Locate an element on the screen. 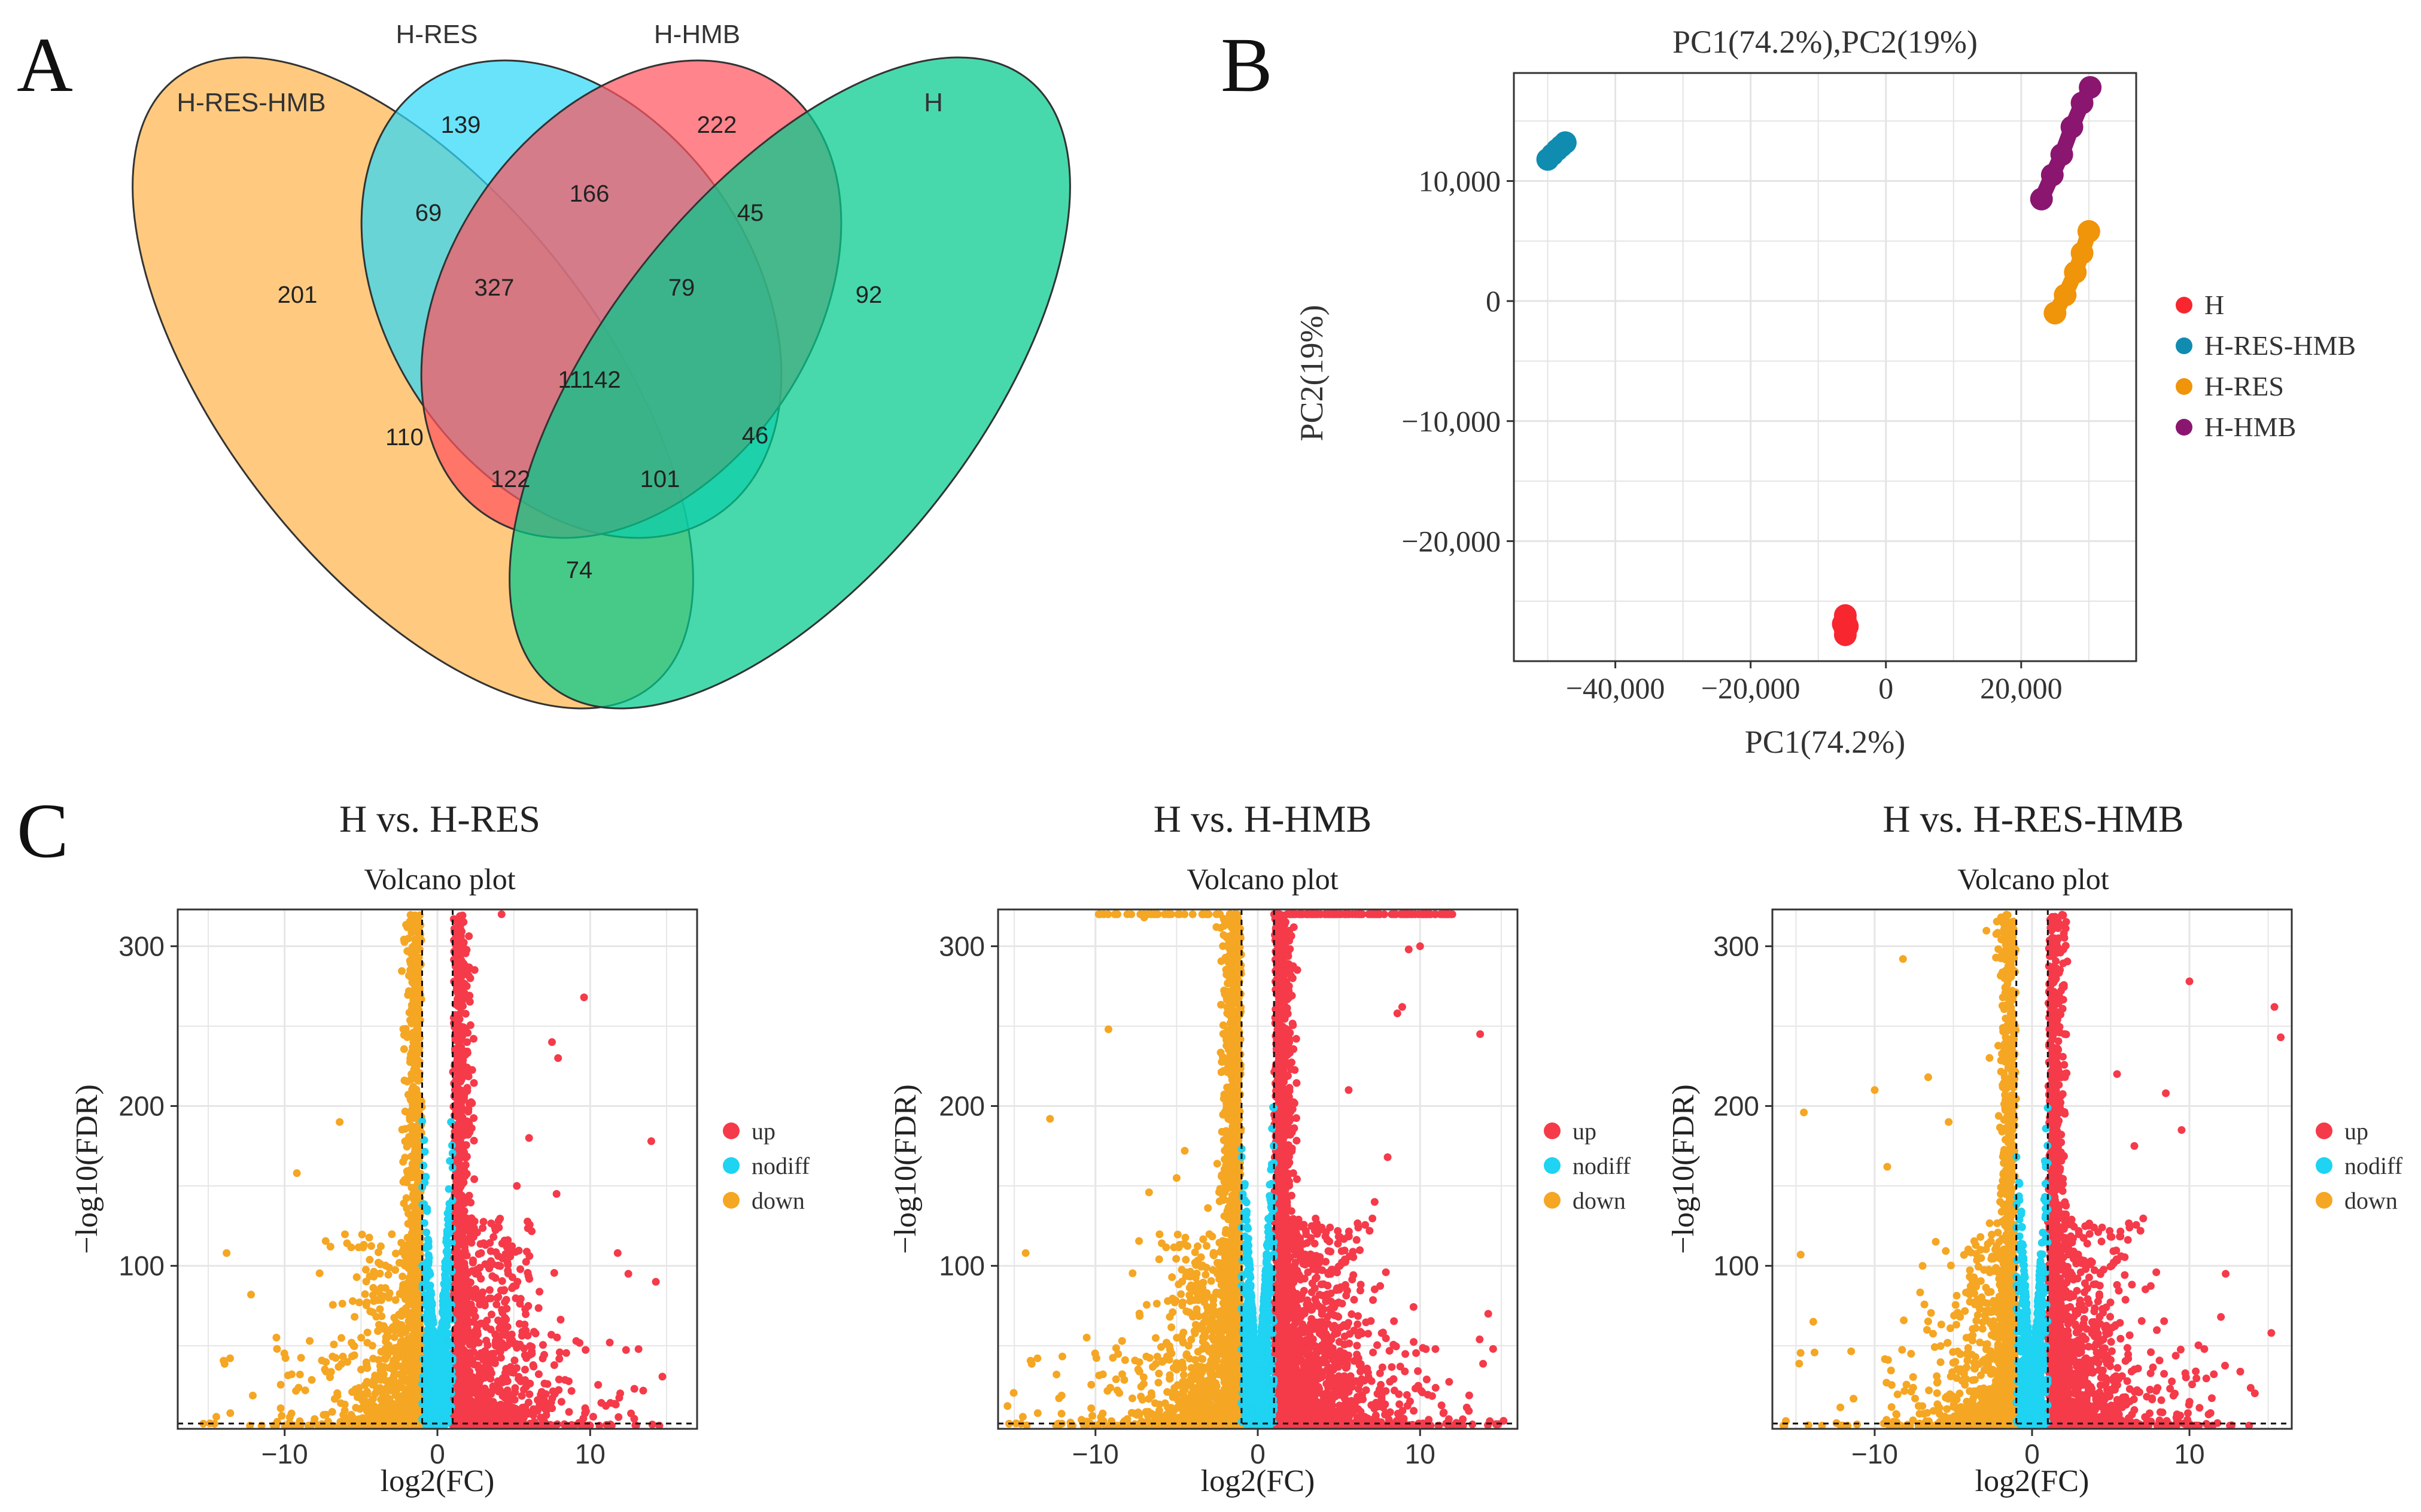  venn-region-value: 101 is located at coordinates (660, 479).